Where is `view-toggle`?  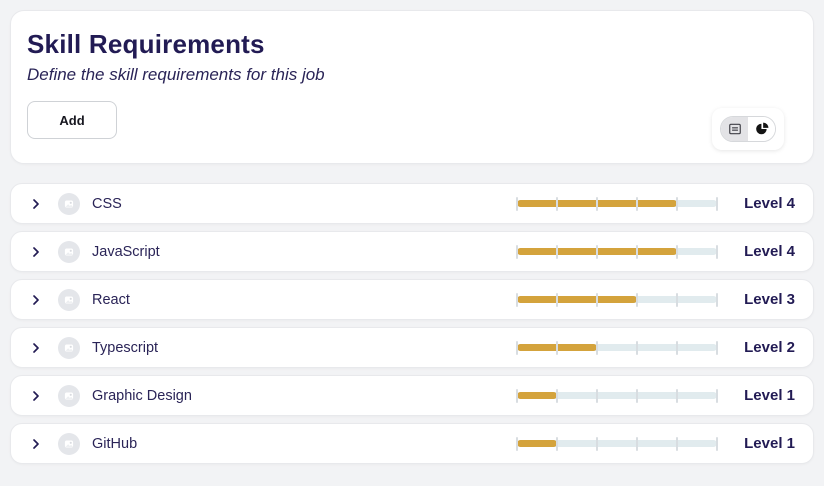
view-toggle is located at coordinates (748, 129).